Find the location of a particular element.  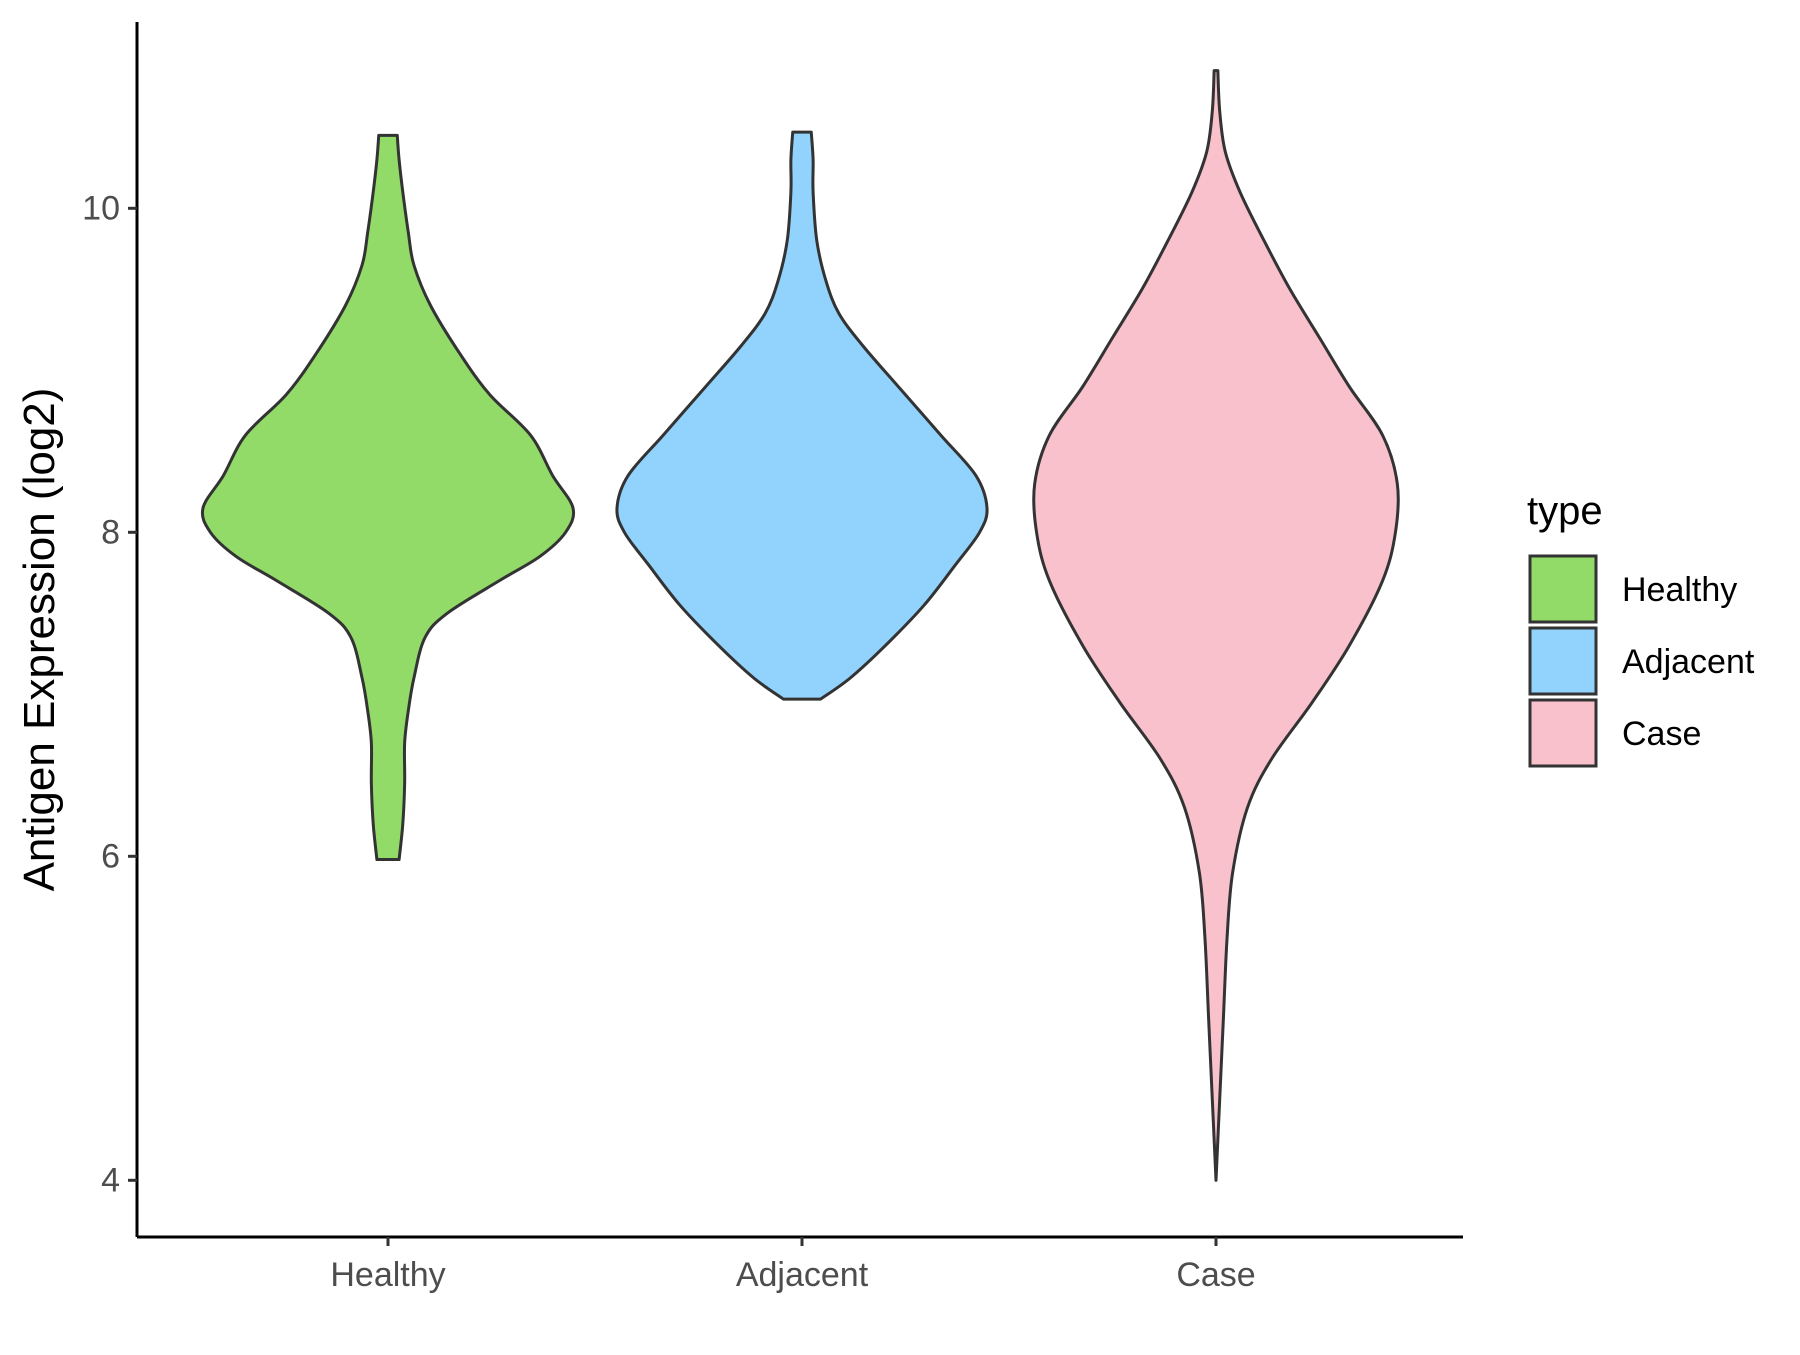

x-ticks: Healthy Adjacent Case is located at coordinates (793, 1265).